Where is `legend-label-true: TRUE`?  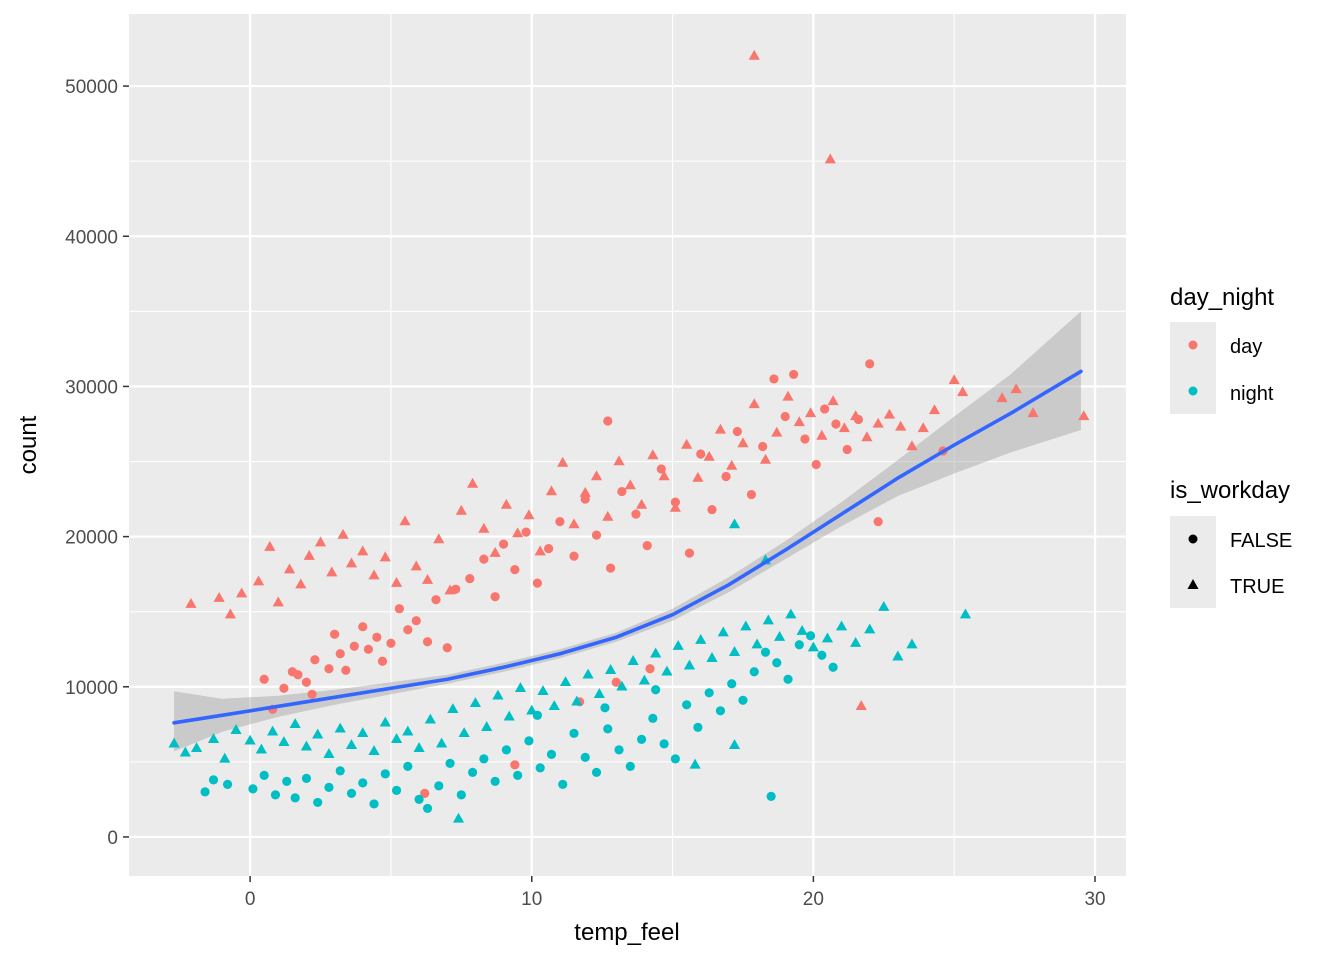
legend-label-true: TRUE is located at coordinates (1257, 587).